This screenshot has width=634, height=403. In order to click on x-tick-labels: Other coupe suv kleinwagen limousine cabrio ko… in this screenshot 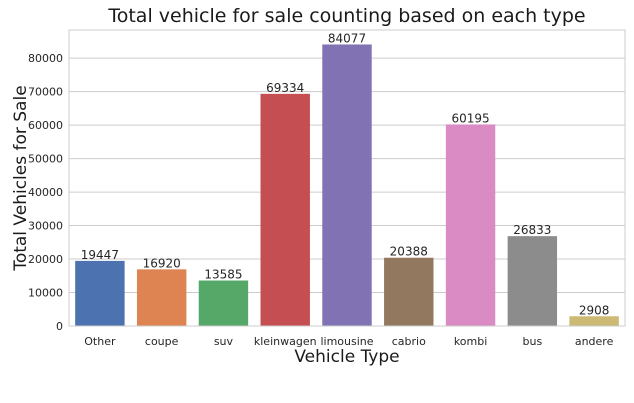, I will do `click(348, 341)`.